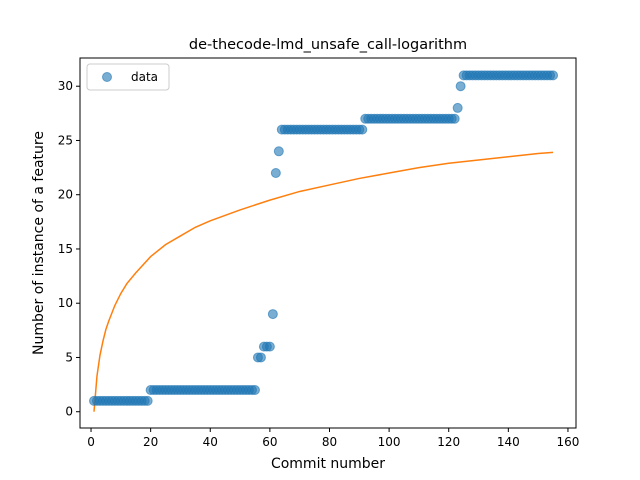 The height and width of the screenshot is (480, 640). What do you see at coordinates (150, 442) in the screenshot?
I see `x-tick-label-1: 20` at bounding box center [150, 442].